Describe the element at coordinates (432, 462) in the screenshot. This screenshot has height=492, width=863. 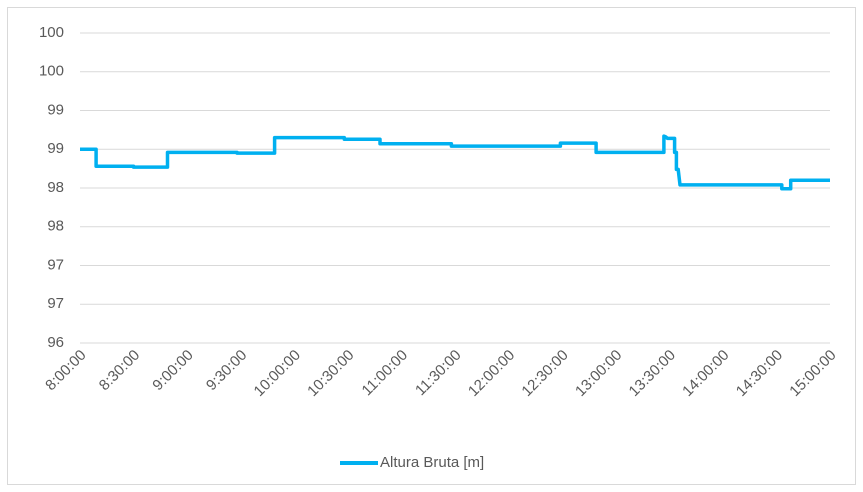
I see `legend-label: Altura Bruta [m]` at that location.